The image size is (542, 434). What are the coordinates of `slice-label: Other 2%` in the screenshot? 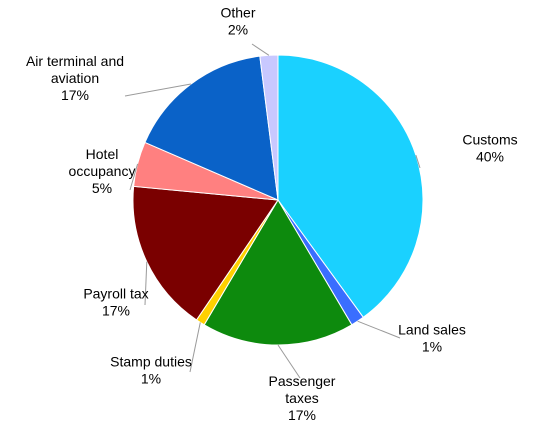 It's located at (237, 21).